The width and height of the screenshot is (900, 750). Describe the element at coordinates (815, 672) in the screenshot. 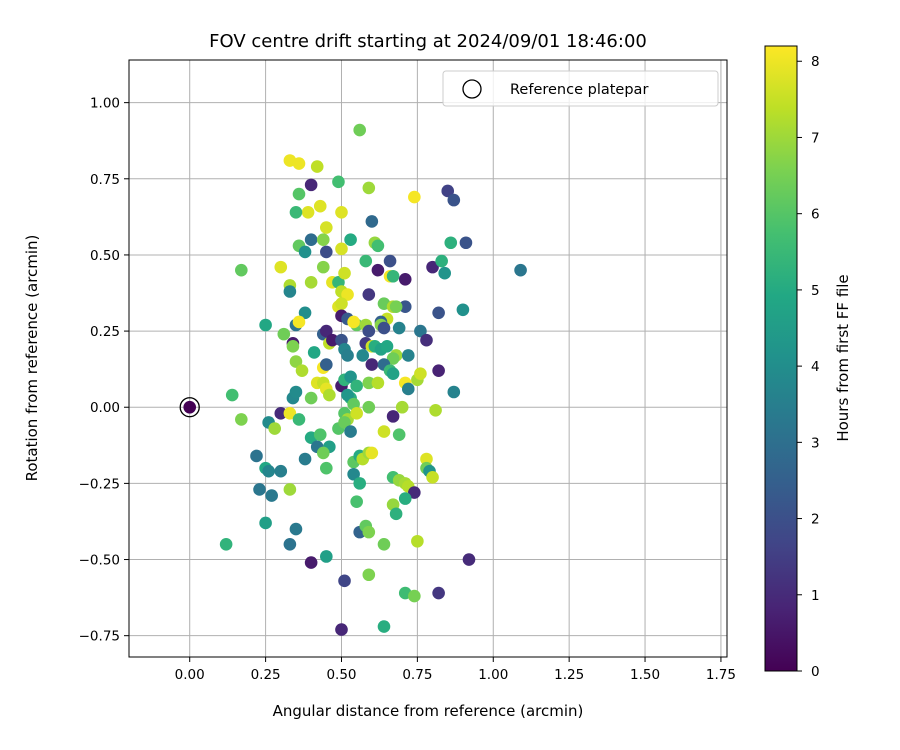

I see `colorbar-tick-label: 0` at that location.